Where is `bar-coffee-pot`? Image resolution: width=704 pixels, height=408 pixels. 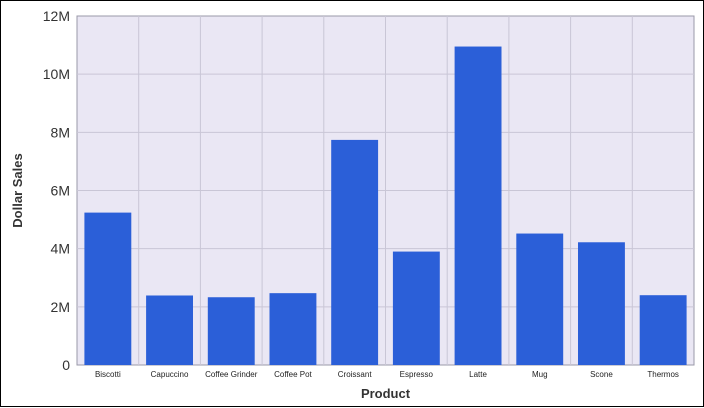 bar-coffee-pot is located at coordinates (293, 329).